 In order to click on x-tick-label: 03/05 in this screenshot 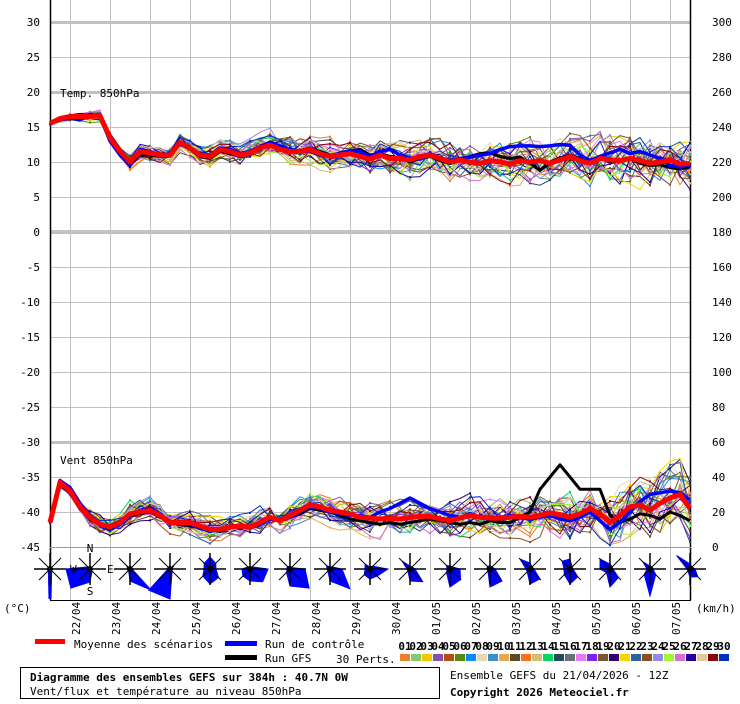, I will do `click(516, 618)`.